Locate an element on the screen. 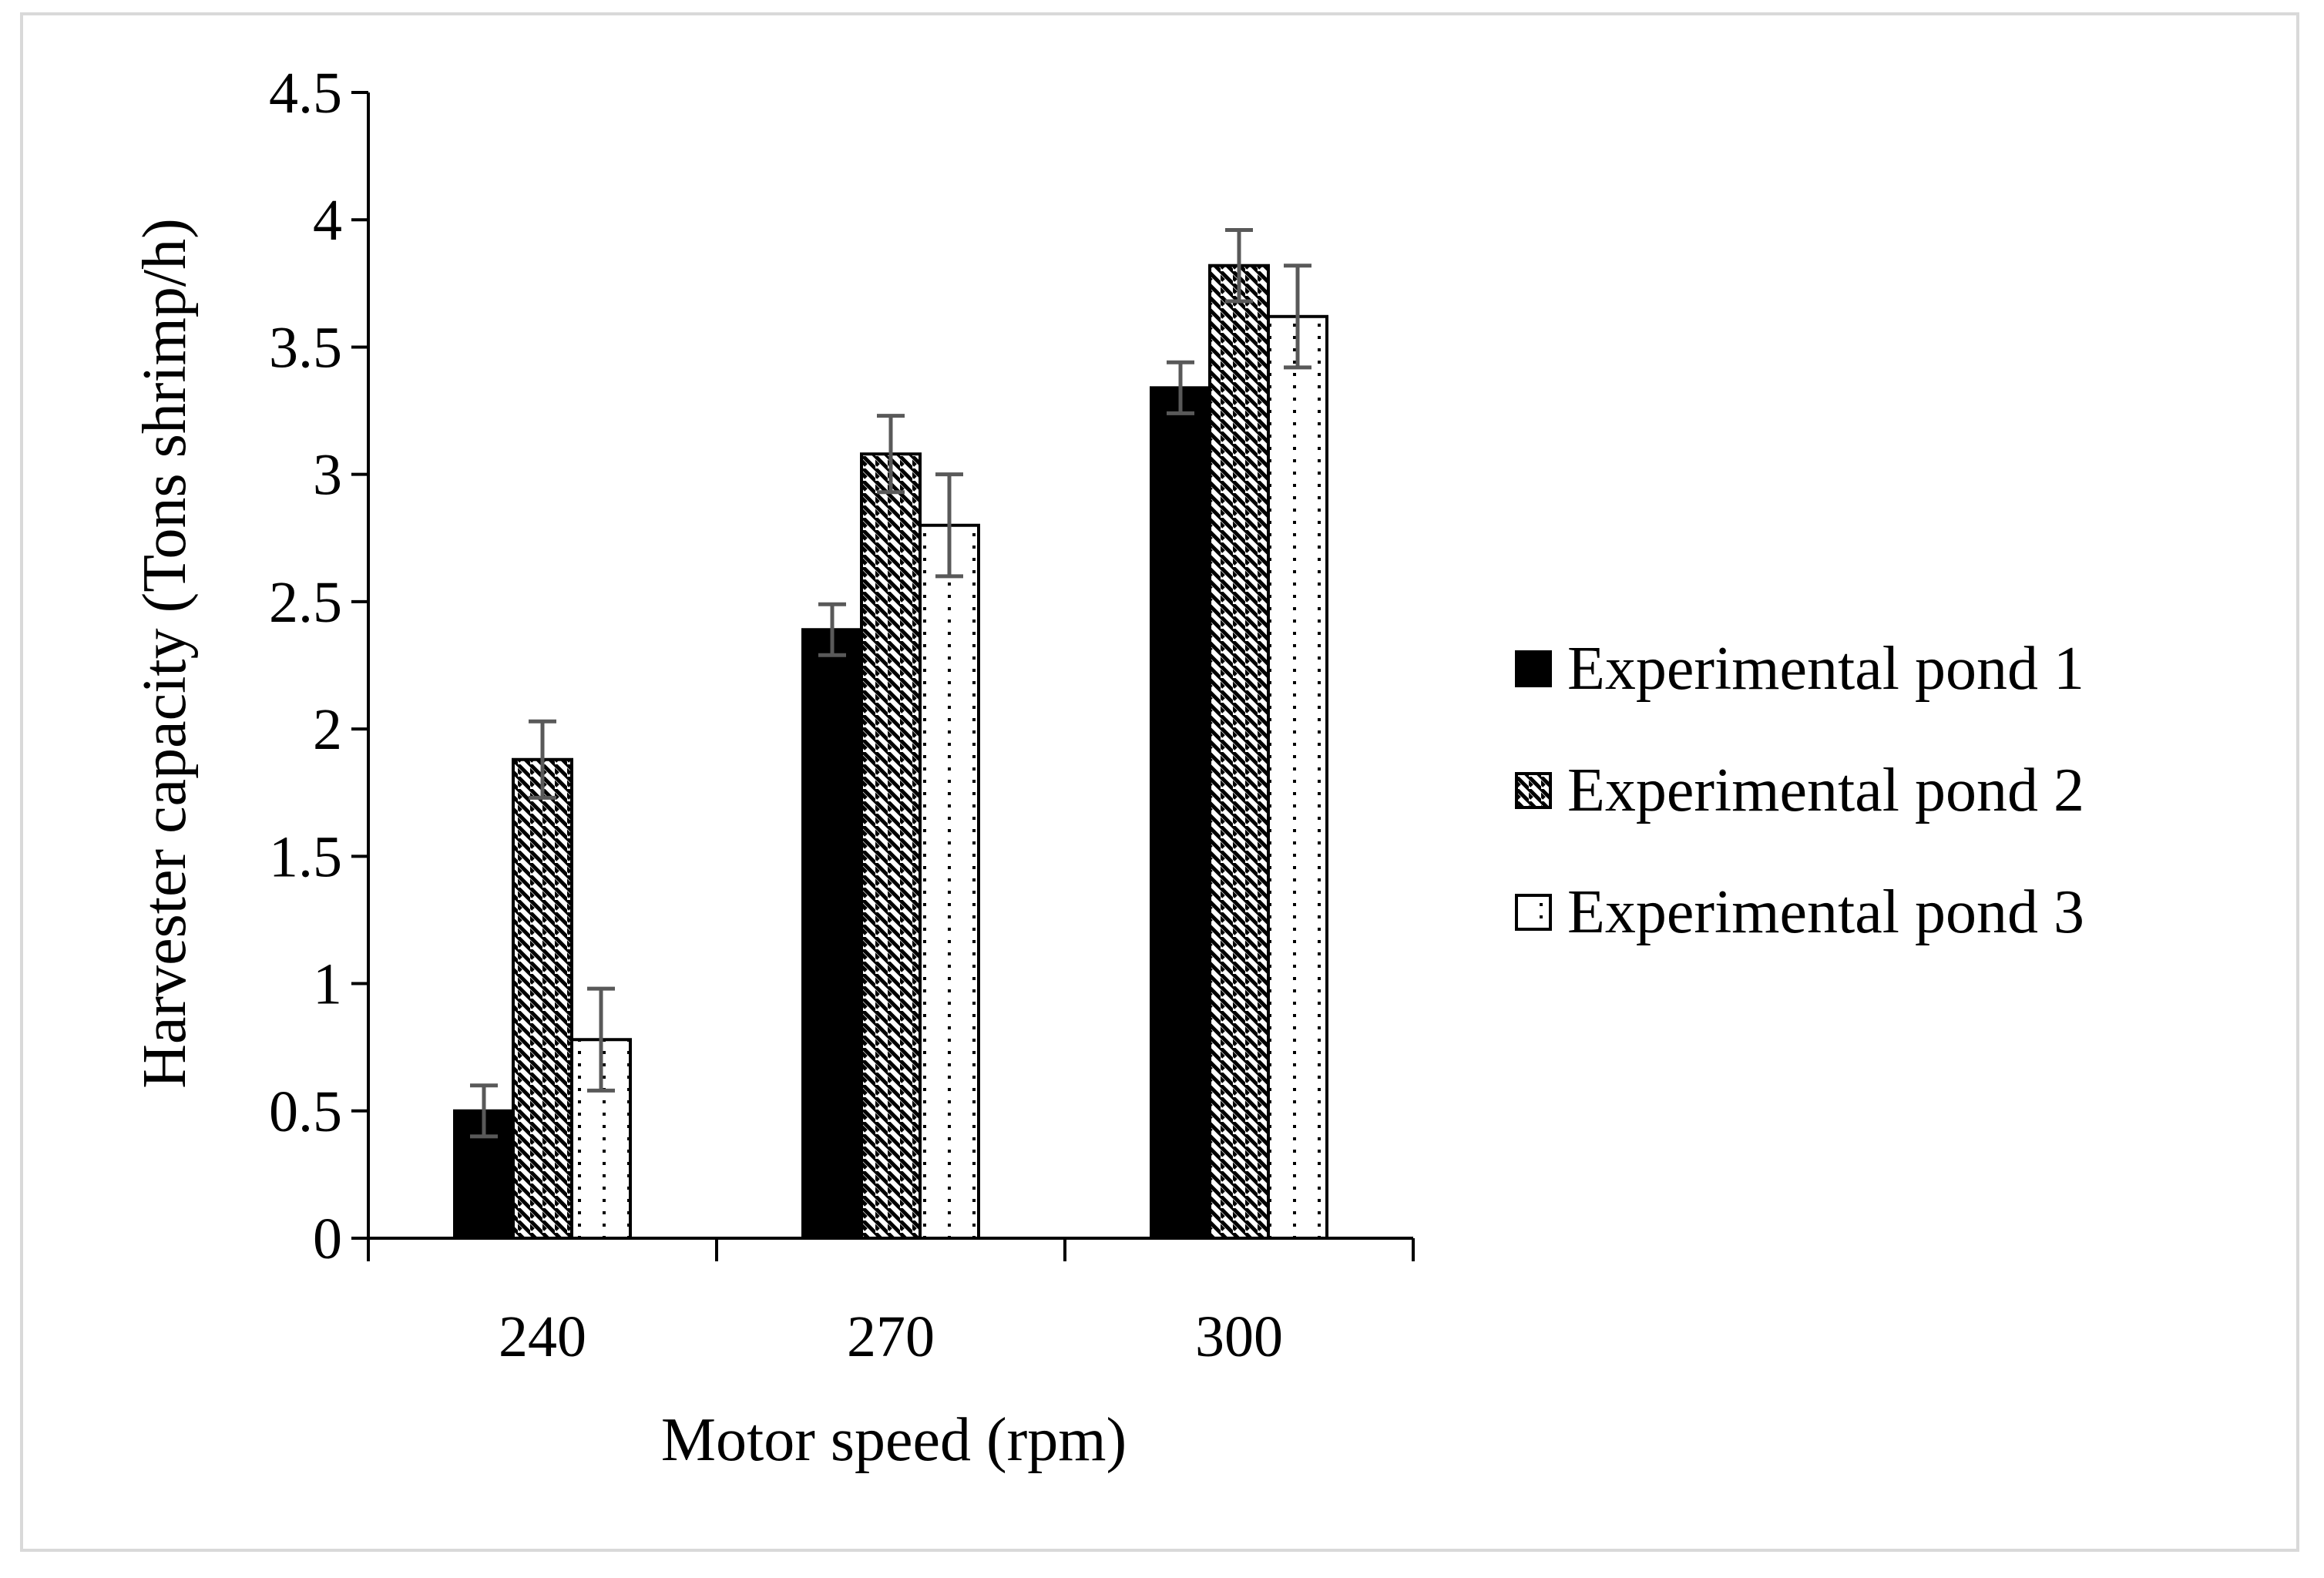  y-tick-label: 0.5 is located at coordinates (305, 1111).